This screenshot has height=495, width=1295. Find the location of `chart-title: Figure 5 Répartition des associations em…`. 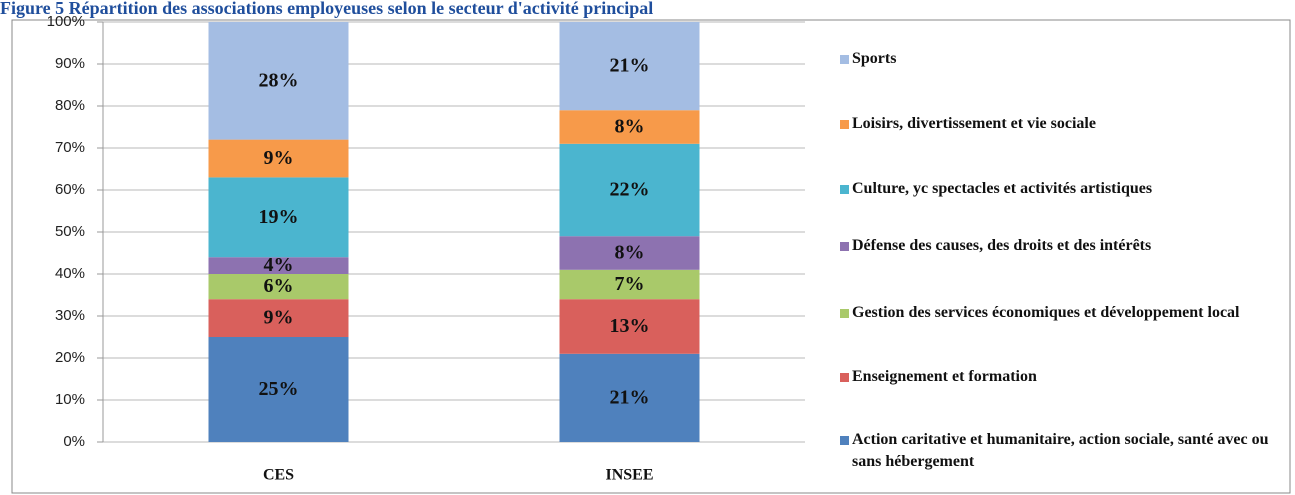

chart-title: Figure 5 Répartition des associations em… is located at coordinates (326, 9).